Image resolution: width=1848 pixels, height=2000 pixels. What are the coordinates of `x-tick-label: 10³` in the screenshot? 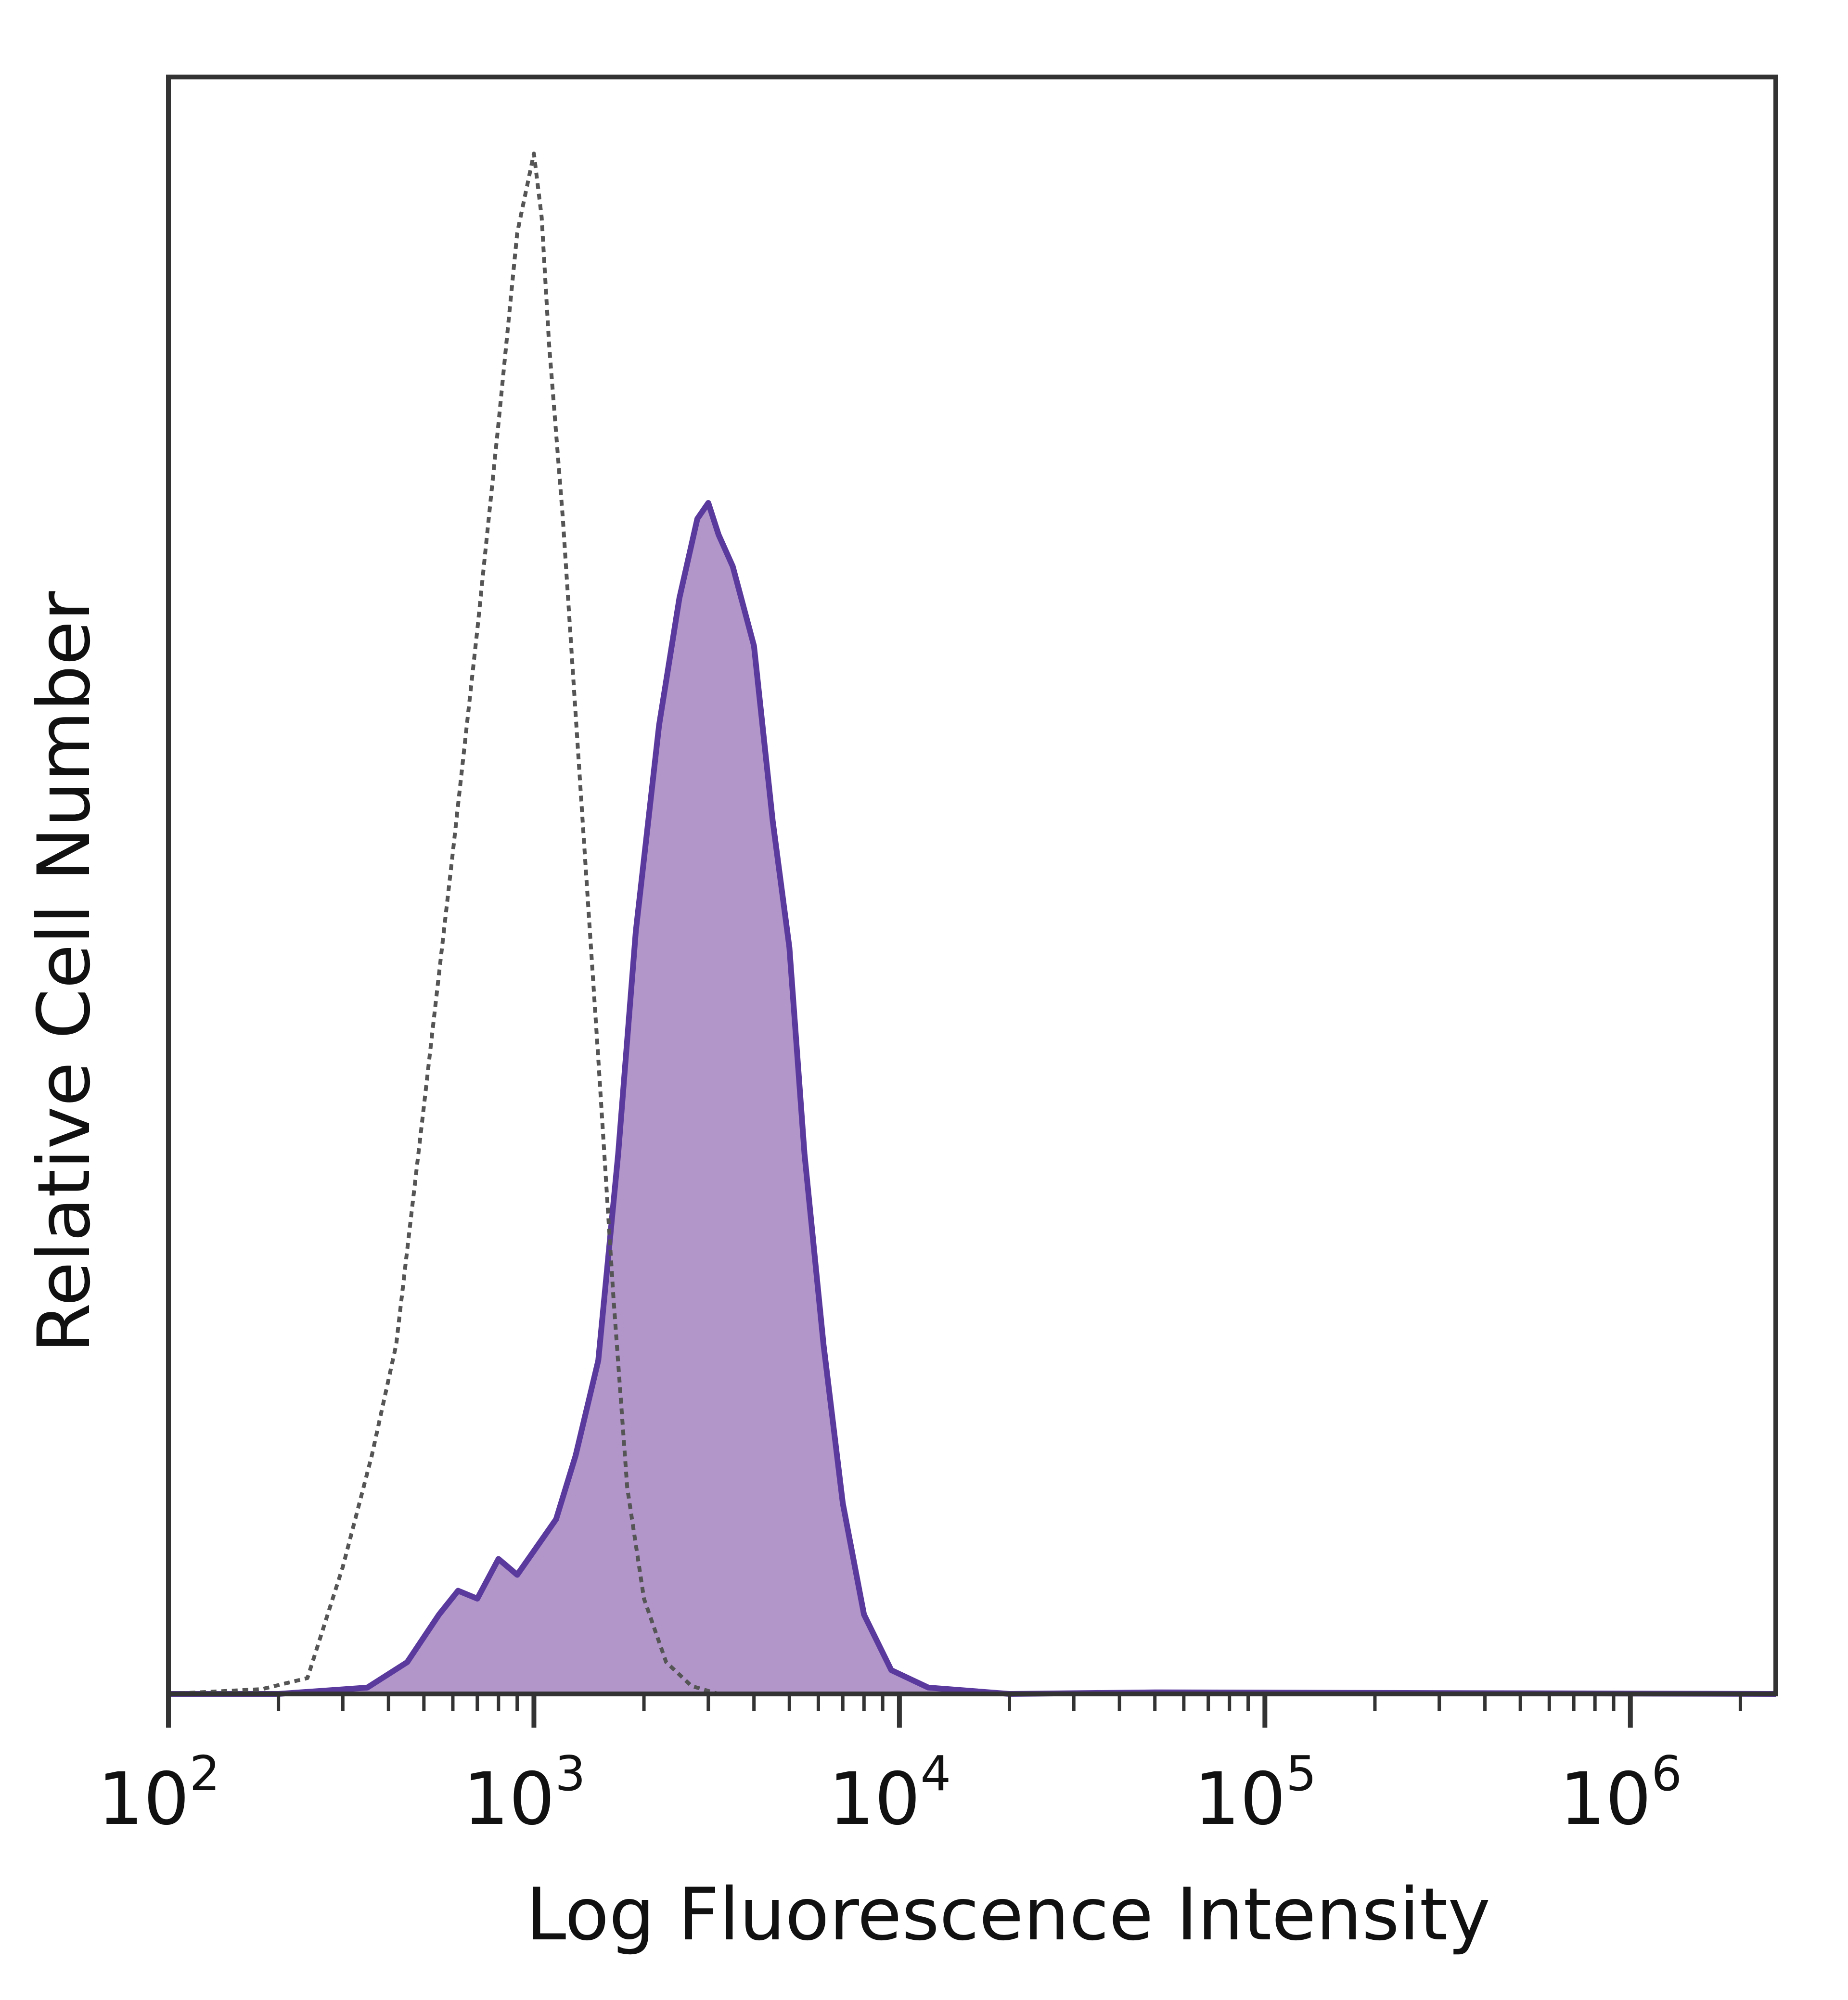 It's located at (524, 1793).